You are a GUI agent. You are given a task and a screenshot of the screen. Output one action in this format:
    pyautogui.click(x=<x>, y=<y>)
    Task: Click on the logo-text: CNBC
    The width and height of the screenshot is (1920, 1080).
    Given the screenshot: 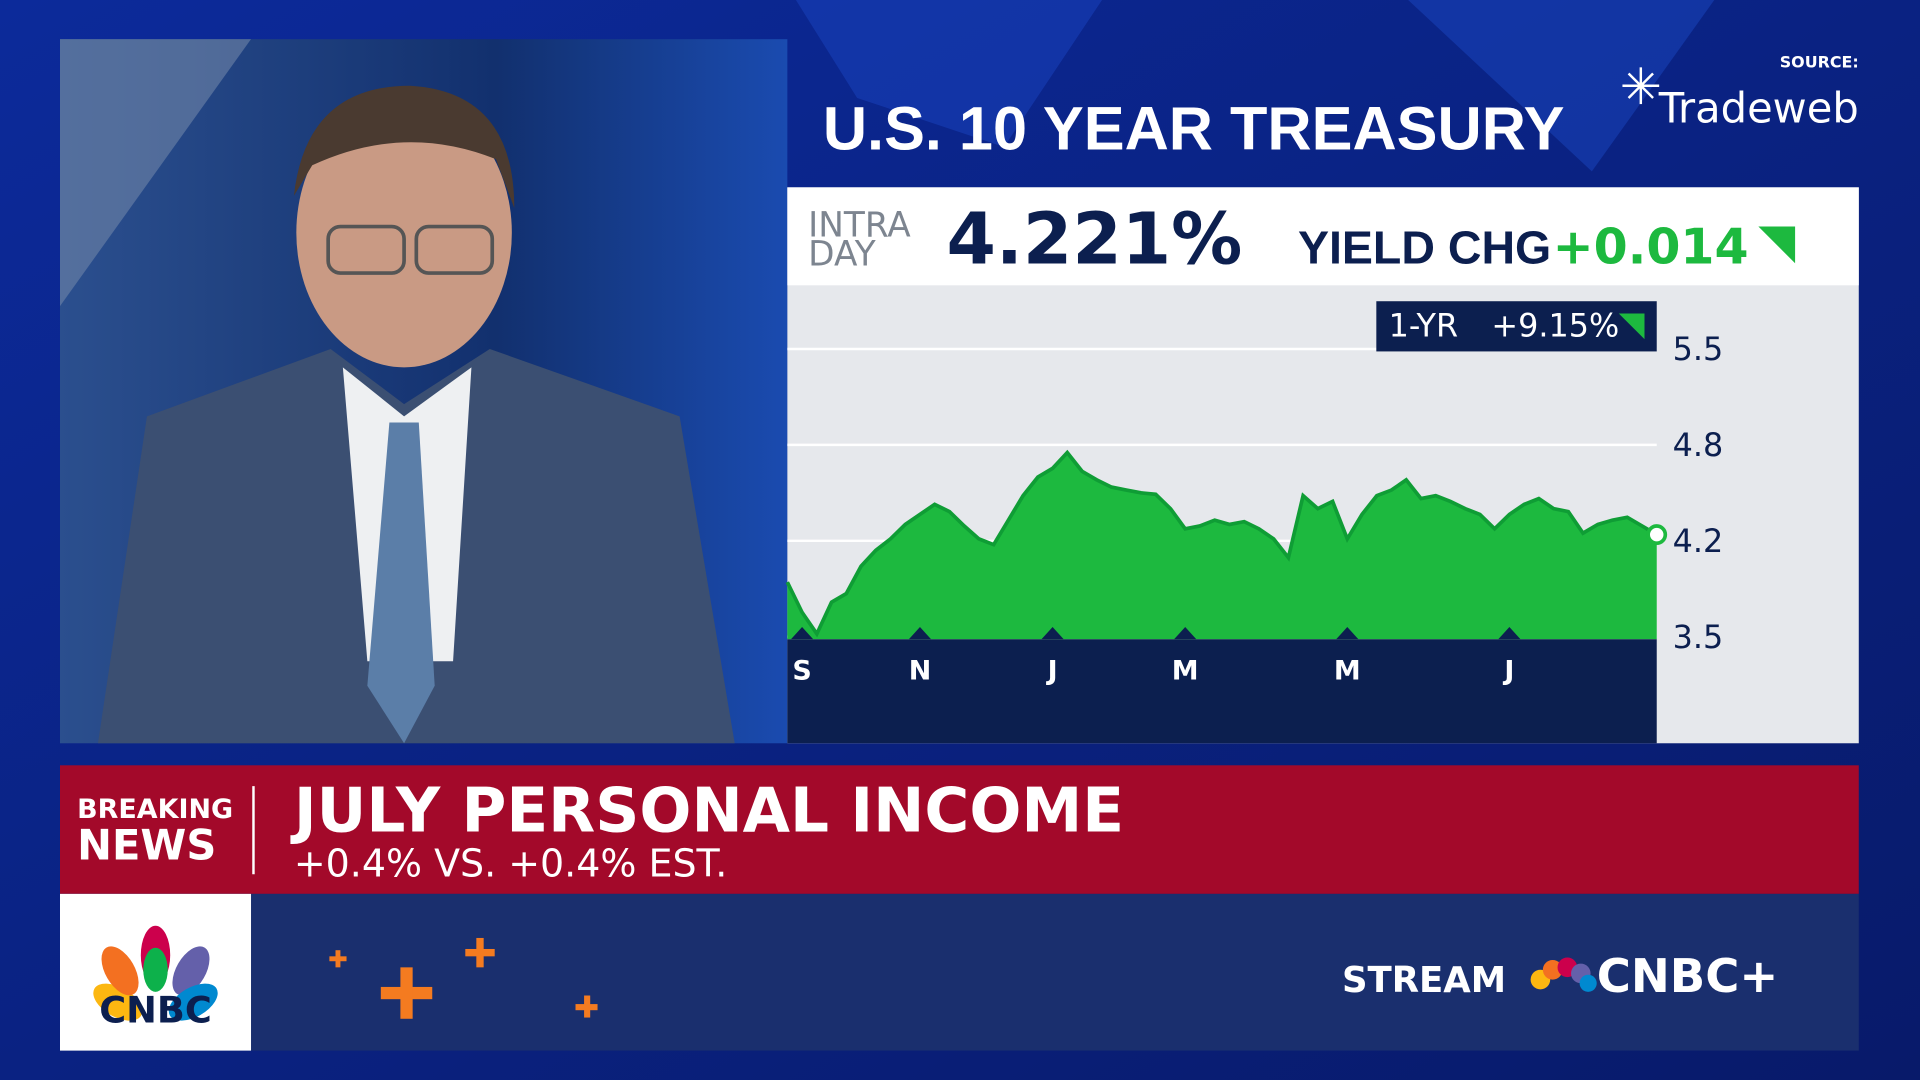 What is the action you would take?
    pyautogui.click(x=155, y=1009)
    